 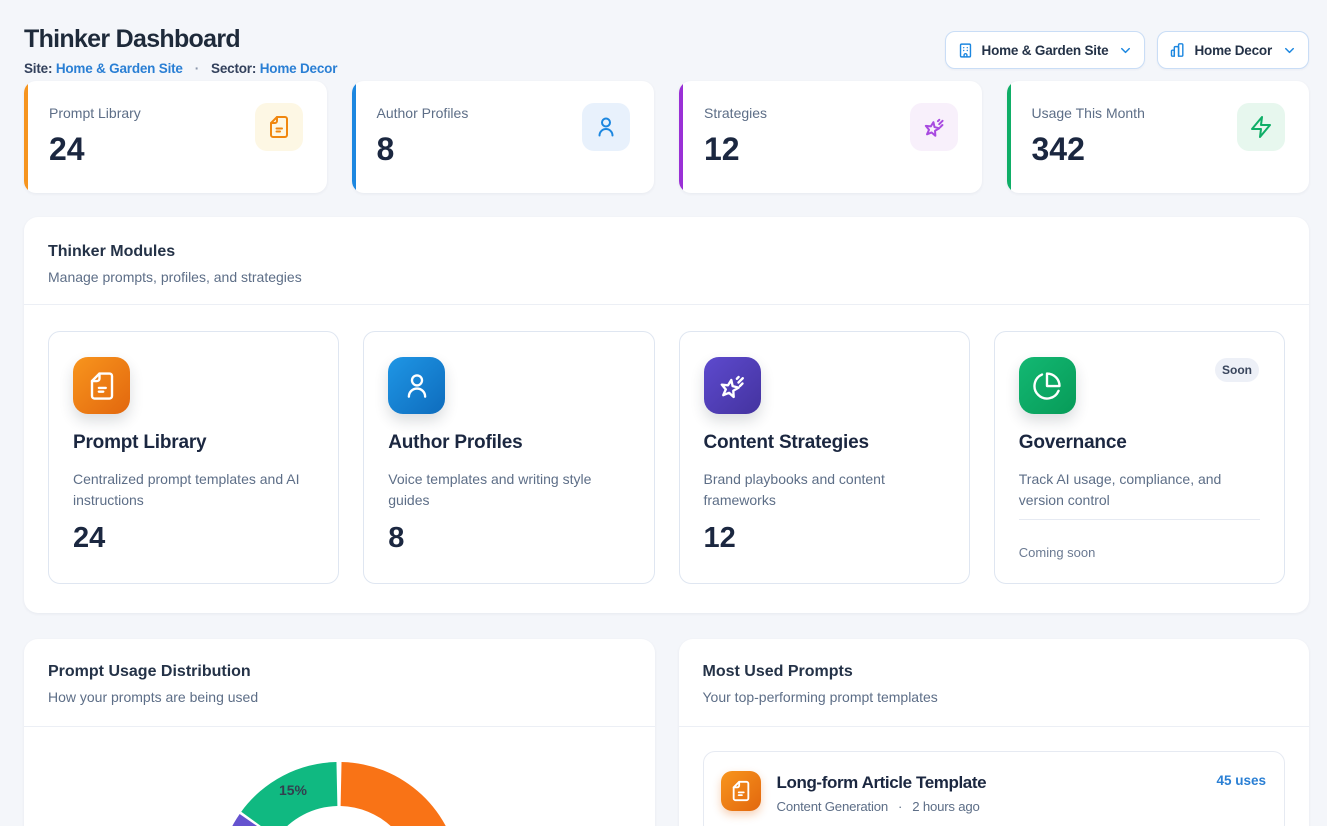 What do you see at coordinates (293, 790) in the screenshot?
I see `svg-text: 15%` at bounding box center [293, 790].